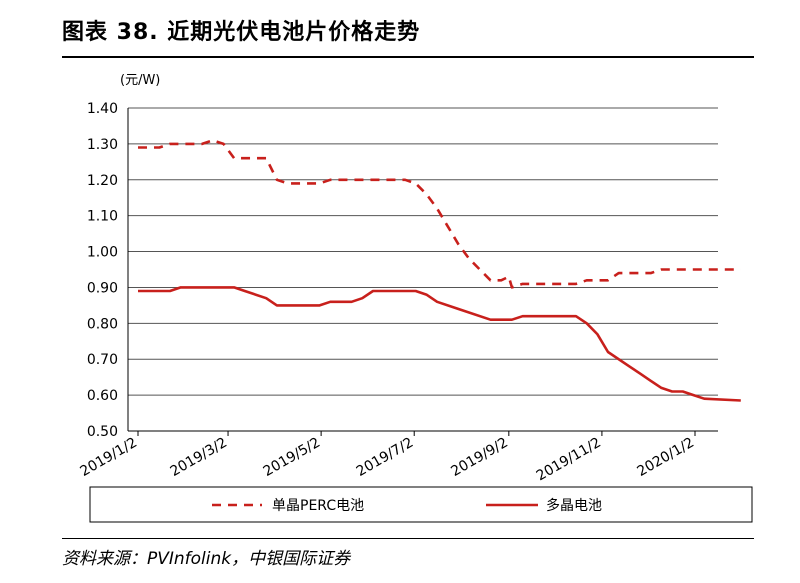 This screenshot has width=800, height=583. I want to click on x-tick-label: 2019/11/2, so click(569, 460).